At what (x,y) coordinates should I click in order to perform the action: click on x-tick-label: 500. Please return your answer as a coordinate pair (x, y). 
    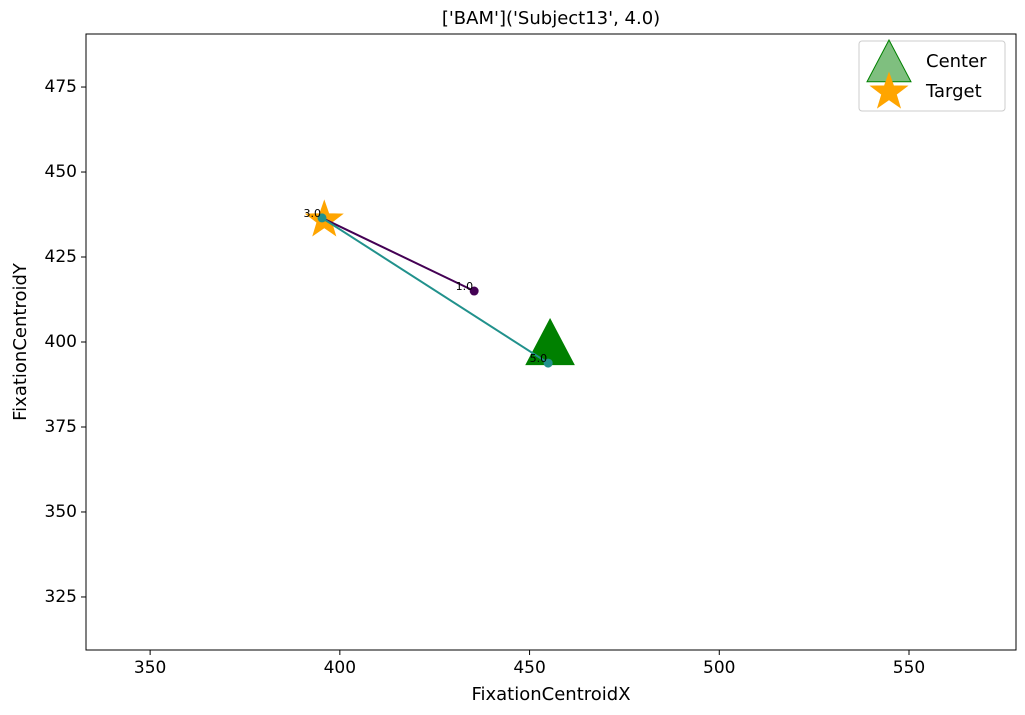
    Looking at the image, I should click on (719, 668).